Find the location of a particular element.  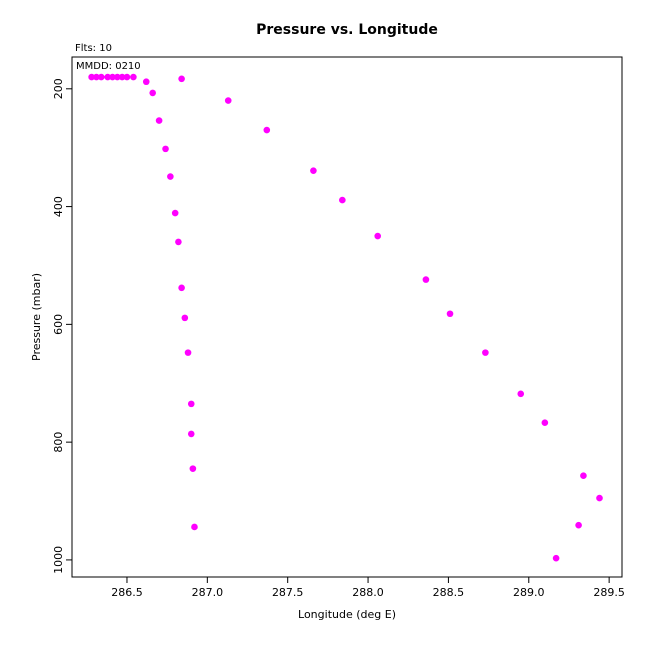

x-tick-label: 287.5 is located at coordinates (288, 592).